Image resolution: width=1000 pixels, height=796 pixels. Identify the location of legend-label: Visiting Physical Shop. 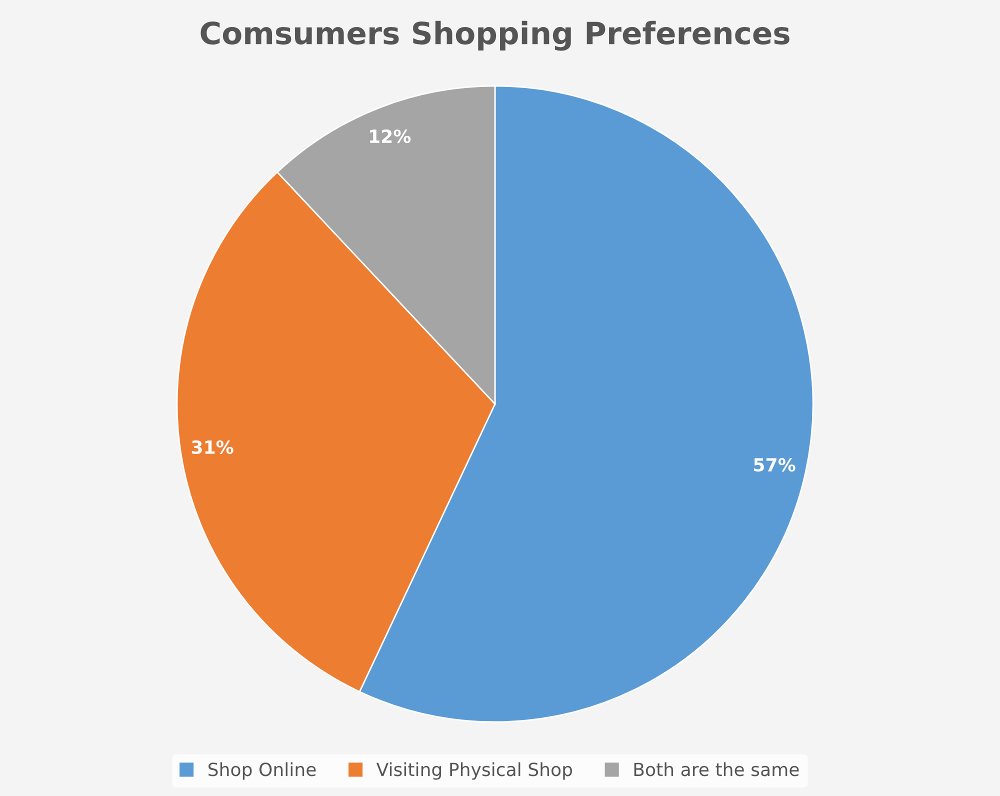
(474, 771).